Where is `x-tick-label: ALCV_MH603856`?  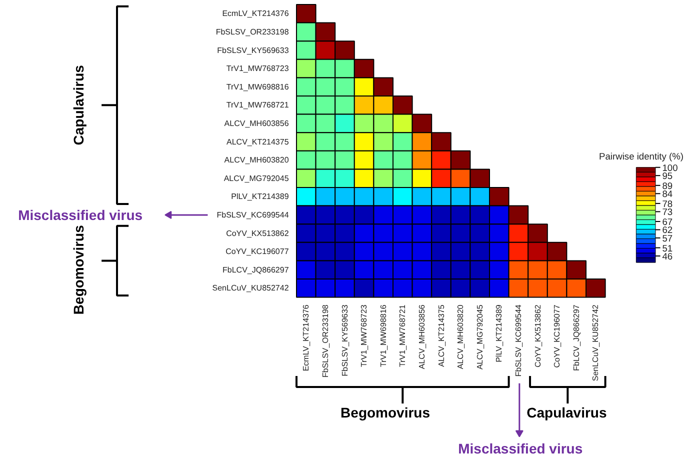 x-tick-label: ALCV_MH603856 is located at coordinates (421, 337).